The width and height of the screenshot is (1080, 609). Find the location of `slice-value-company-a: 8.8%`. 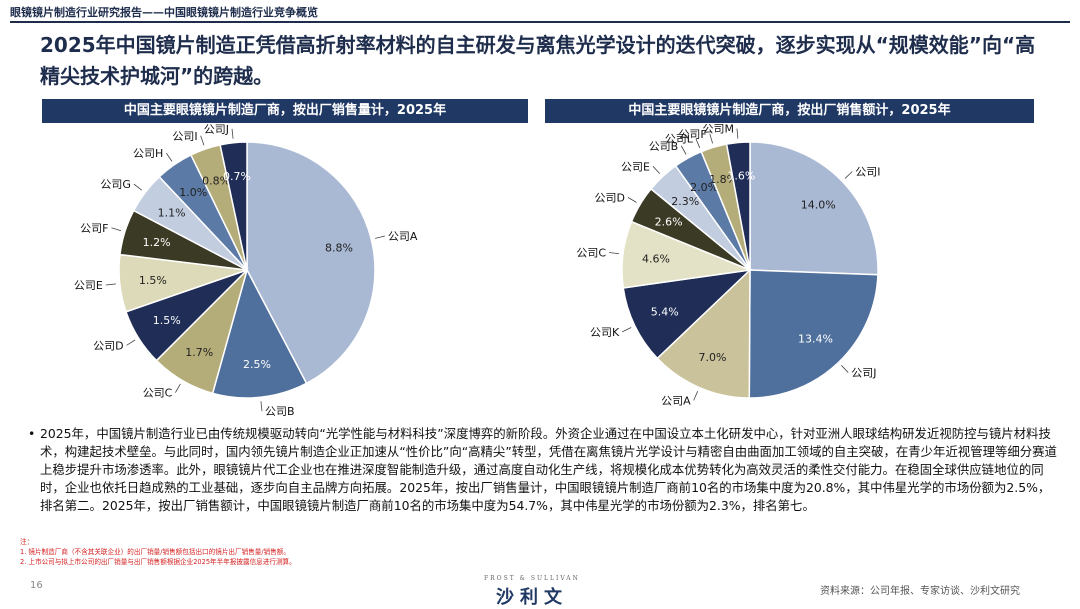

slice-value-company-a: 8.8% is located at coordinates (339, 247).